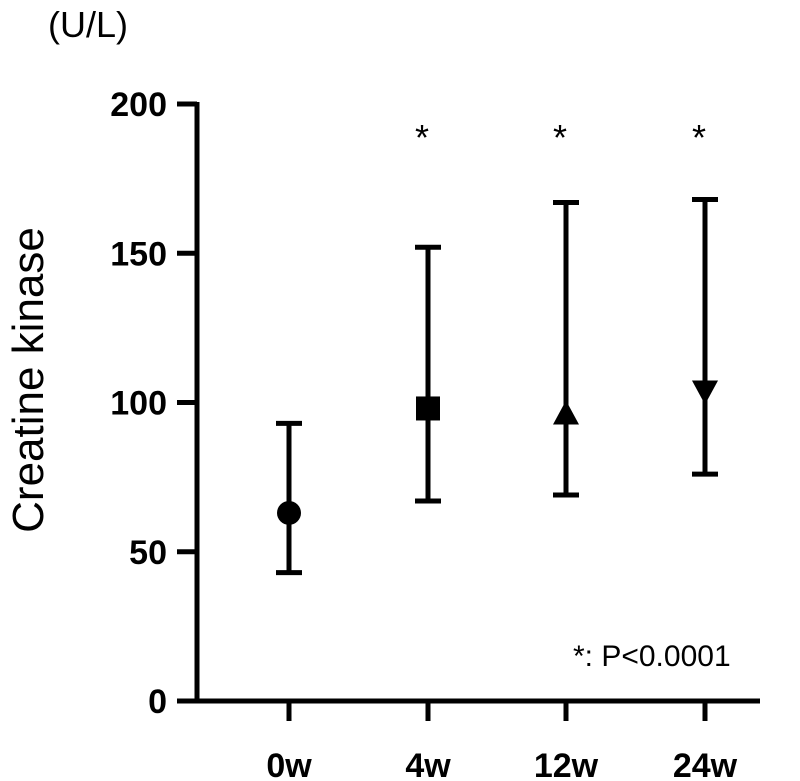 The height and width of the screenshot is (781, 800). Describe the element at coordinates (289, 764) in the screenshot. I see `x-tick-label: 0w` at that location.